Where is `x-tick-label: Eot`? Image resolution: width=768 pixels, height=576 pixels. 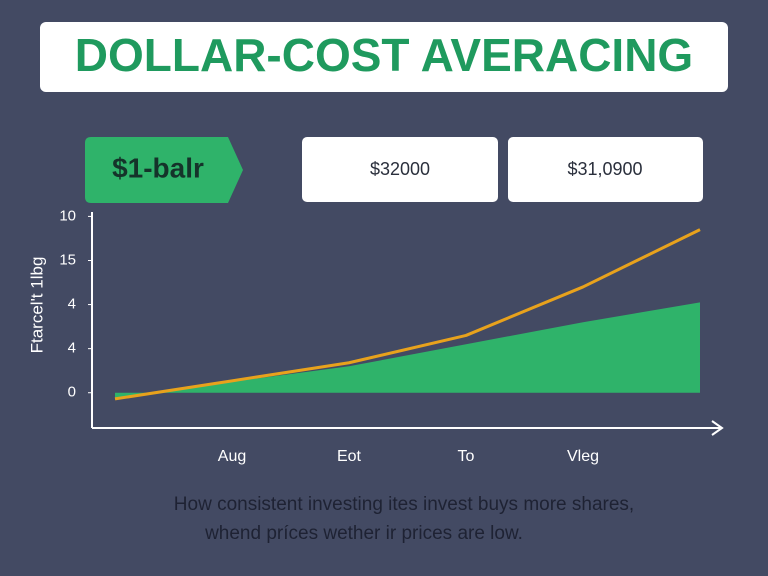
x-tick-label: Eot is located at coordinates (349, 456).